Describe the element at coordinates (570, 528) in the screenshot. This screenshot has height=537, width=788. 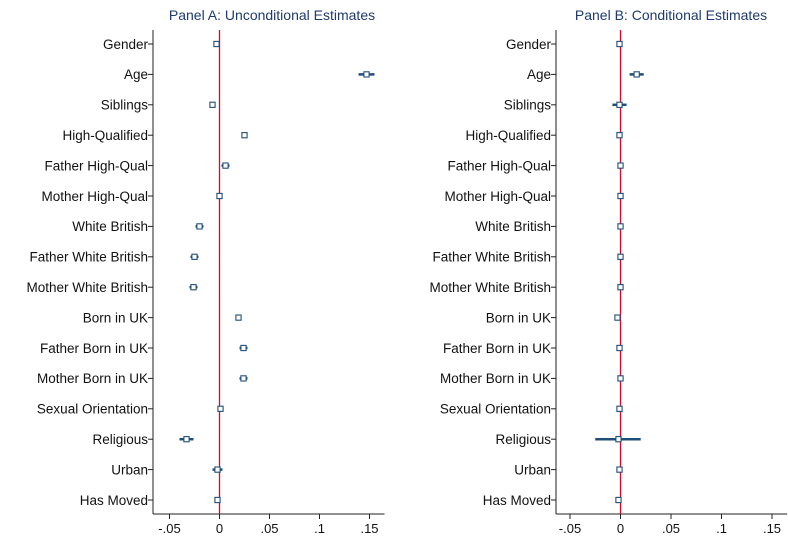
I see `panel-b-x-tick-label: -.05` at that location.